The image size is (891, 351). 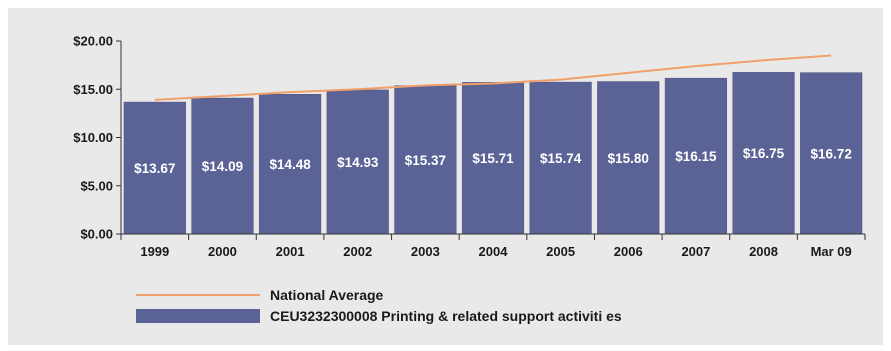 I want to click on x-tick-label: 2000, so click(x=222, y=251).